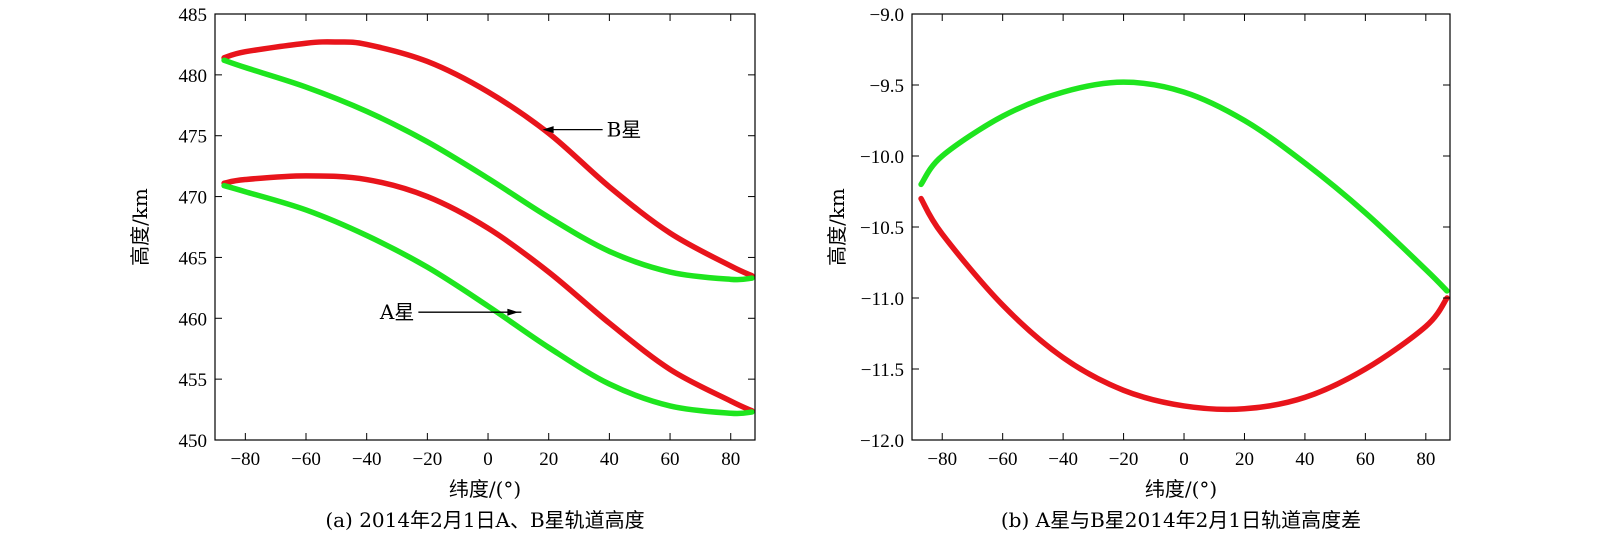 The width and height of the screenshot is (1600, 547). I want to click on y-tick-label: −12.0, so click(882, 441).